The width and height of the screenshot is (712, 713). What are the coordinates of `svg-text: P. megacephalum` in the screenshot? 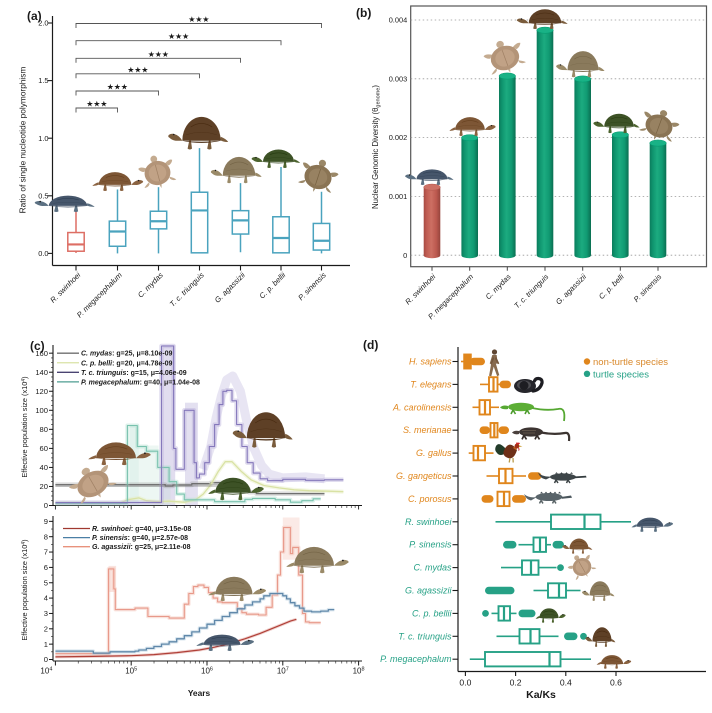 It's located at (416, 659).